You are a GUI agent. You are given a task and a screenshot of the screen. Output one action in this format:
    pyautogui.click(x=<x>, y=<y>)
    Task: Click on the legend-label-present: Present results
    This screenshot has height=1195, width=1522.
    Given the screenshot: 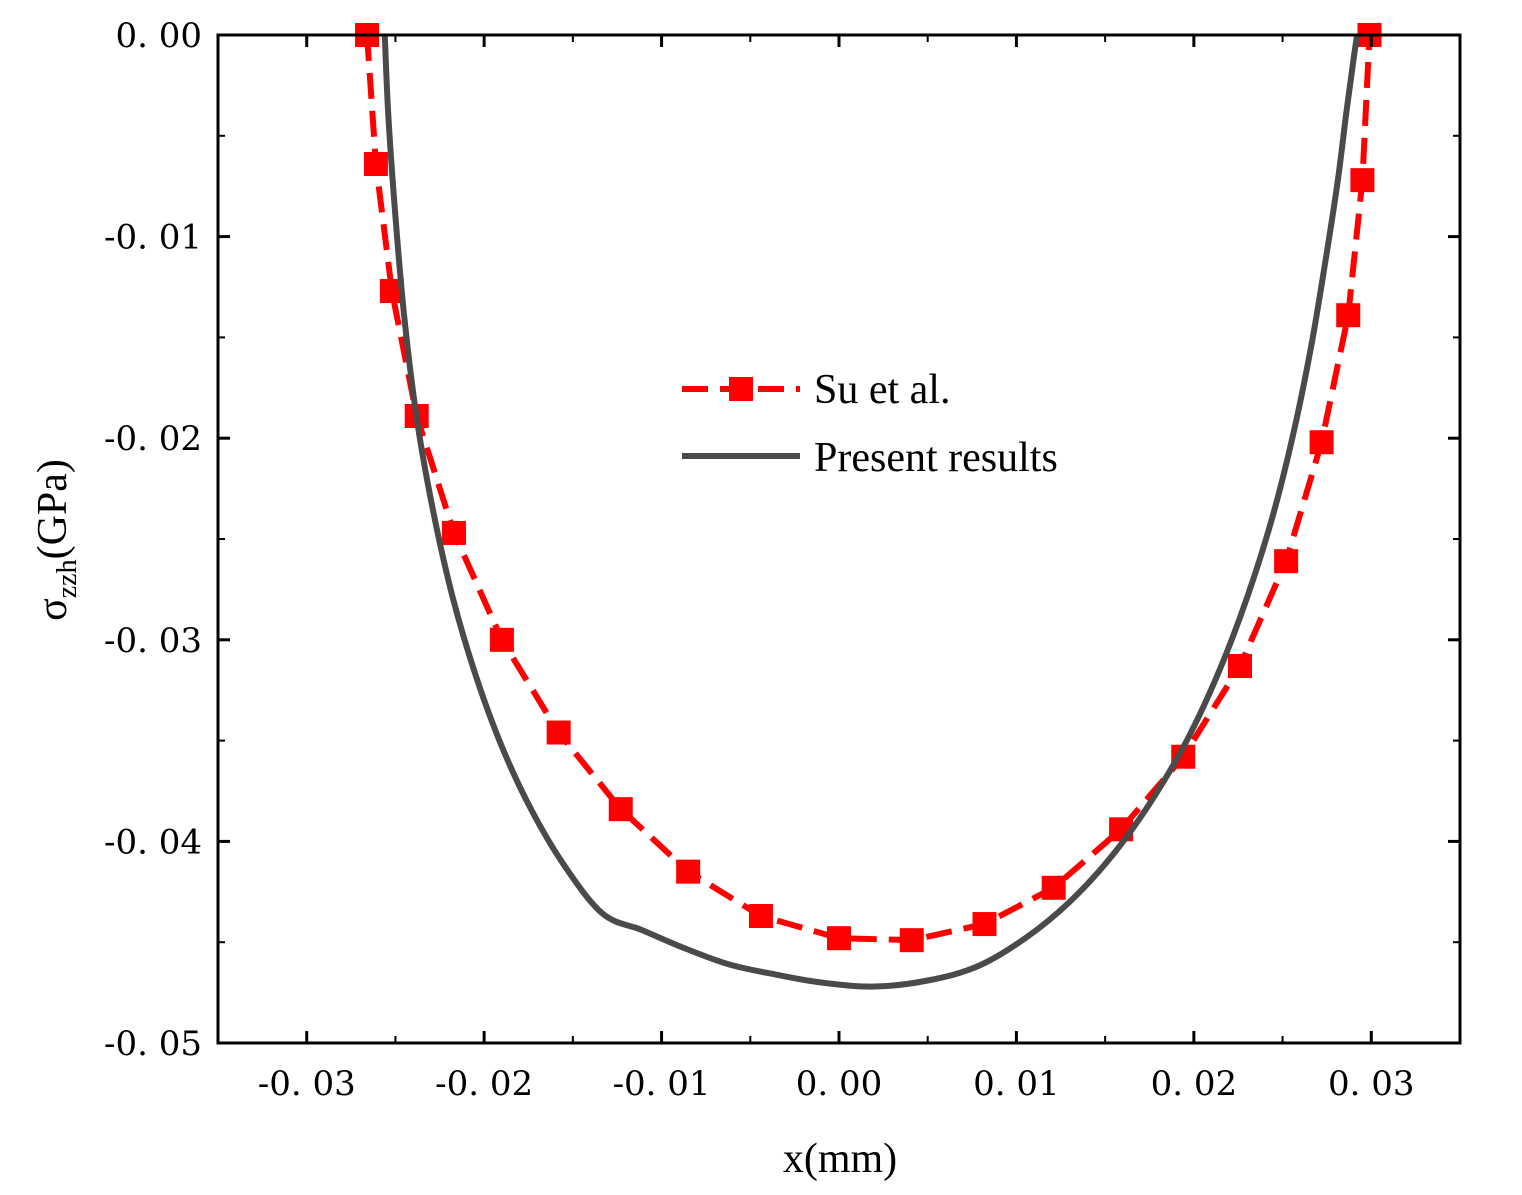 What is the action you would take?
    pyautogui.click(x=936, y=458)
    